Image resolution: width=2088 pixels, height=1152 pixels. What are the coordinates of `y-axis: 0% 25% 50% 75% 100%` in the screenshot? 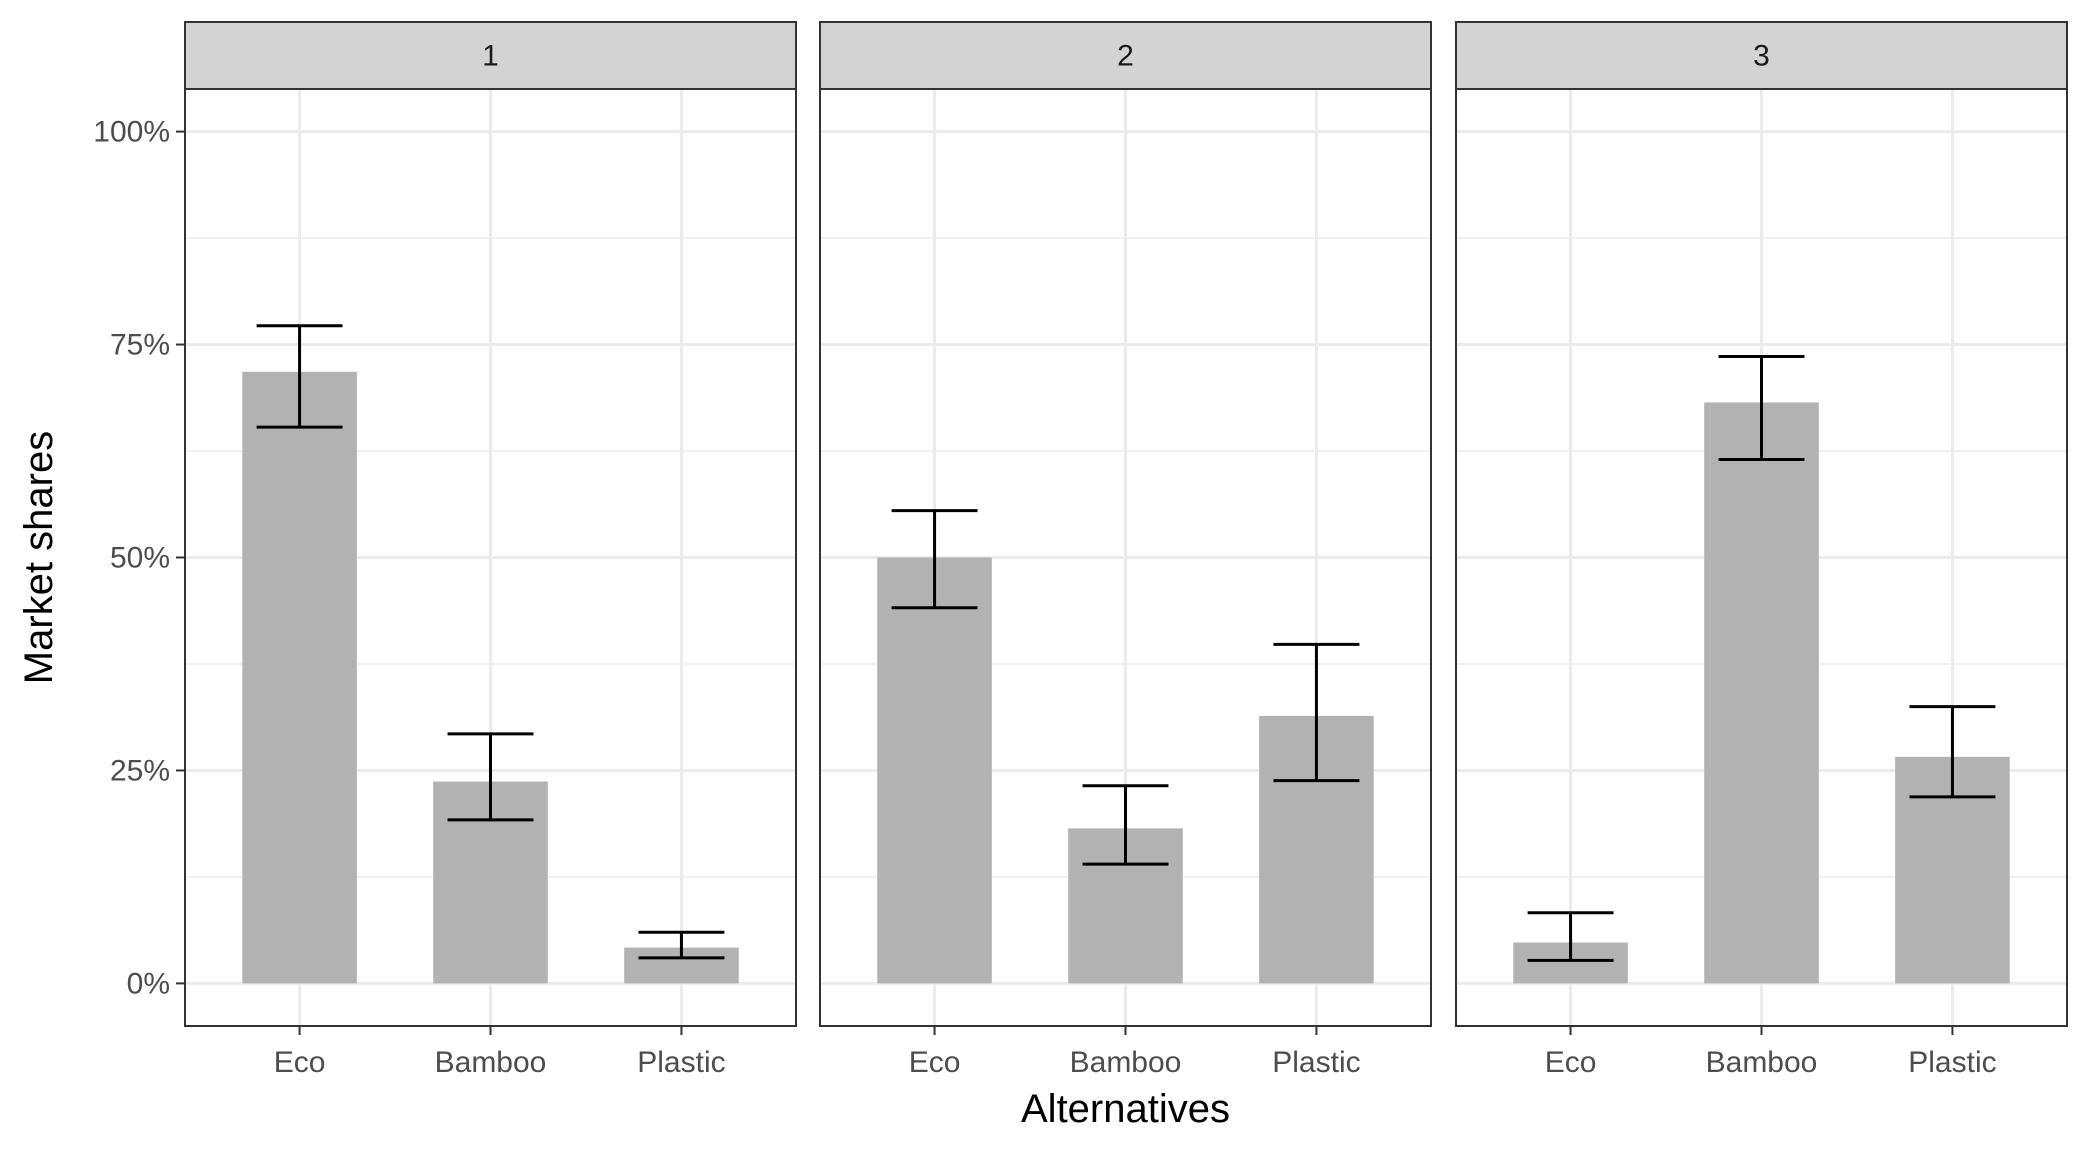 It's located at (139, 558).